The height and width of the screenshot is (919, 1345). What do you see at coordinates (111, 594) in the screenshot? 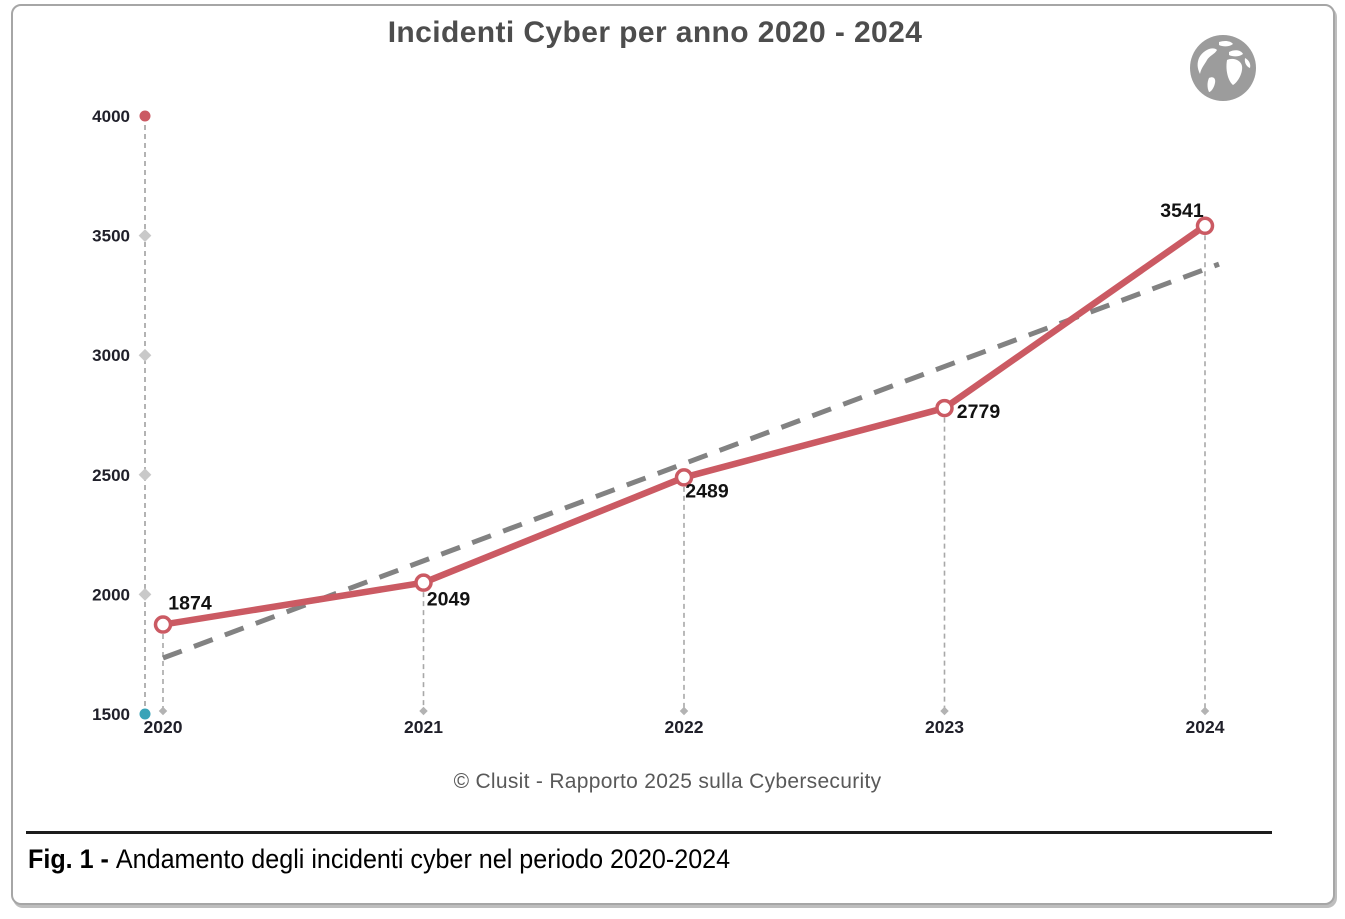
I see `y-tick-label: 2000` at bounding box center [111, 594].